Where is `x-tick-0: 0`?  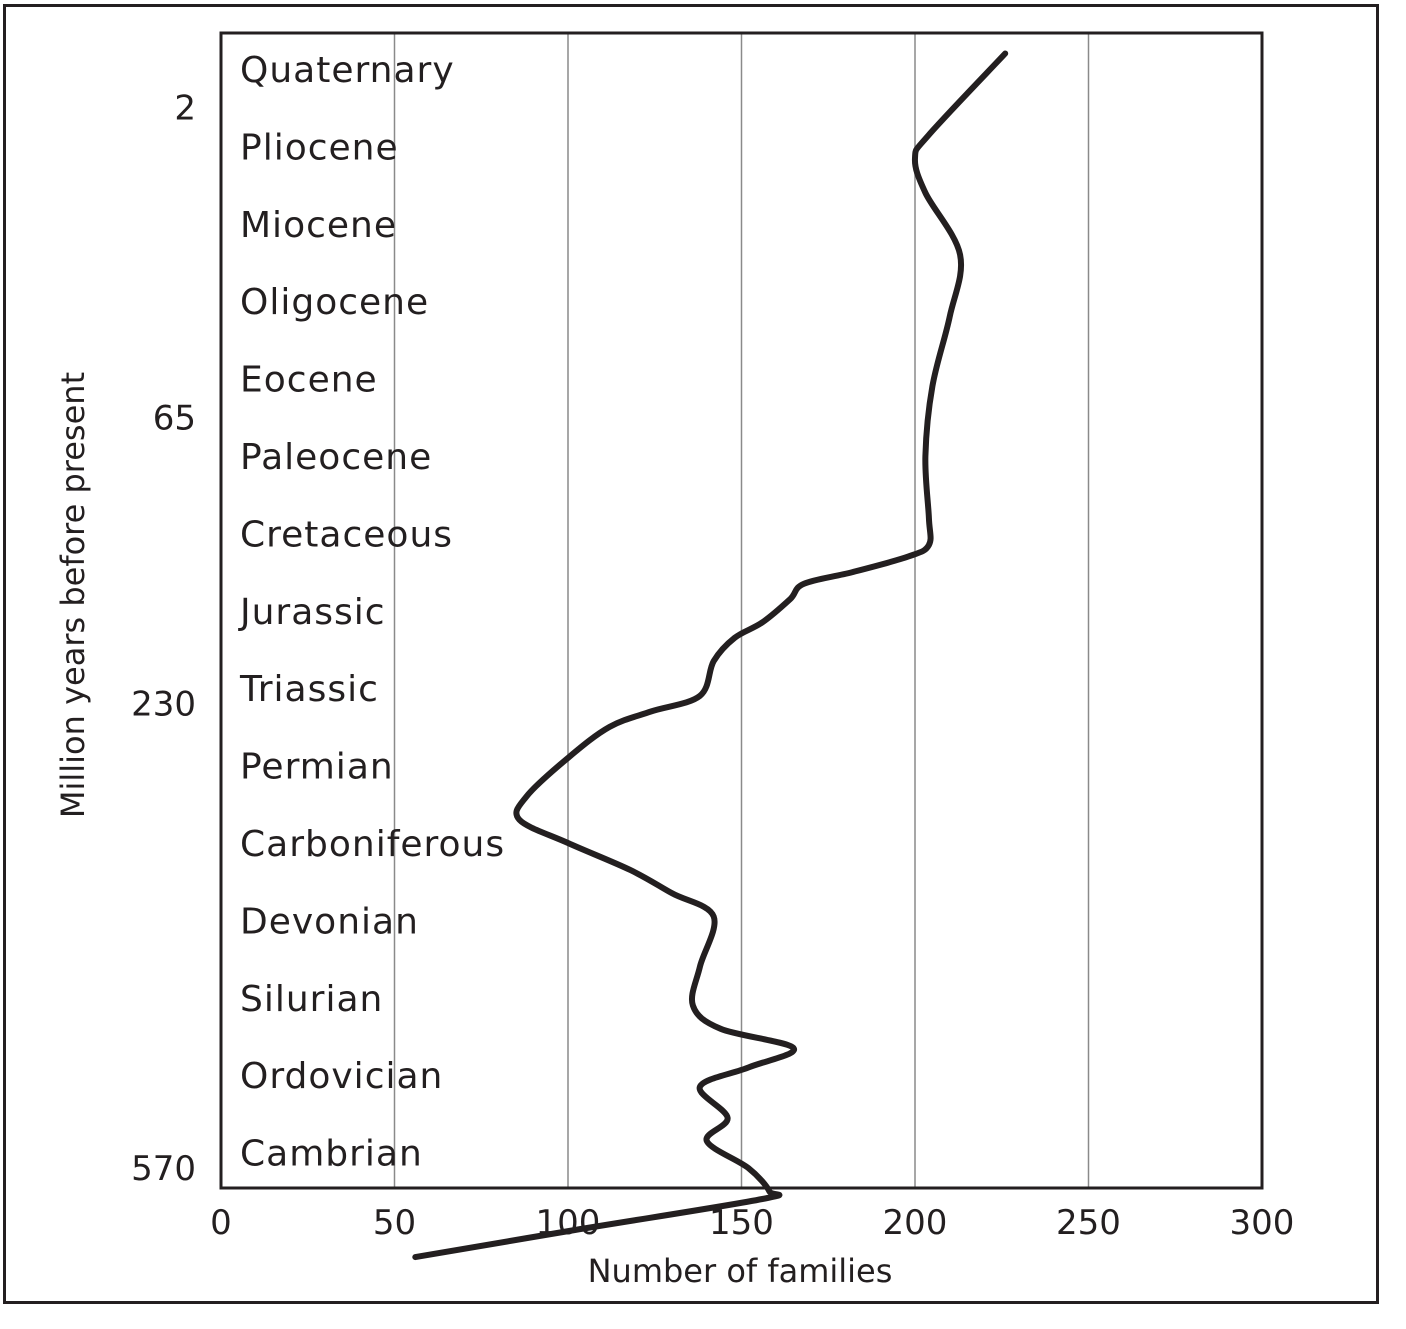
x-tick-0: 0 is located at coordinates (221, 1223).